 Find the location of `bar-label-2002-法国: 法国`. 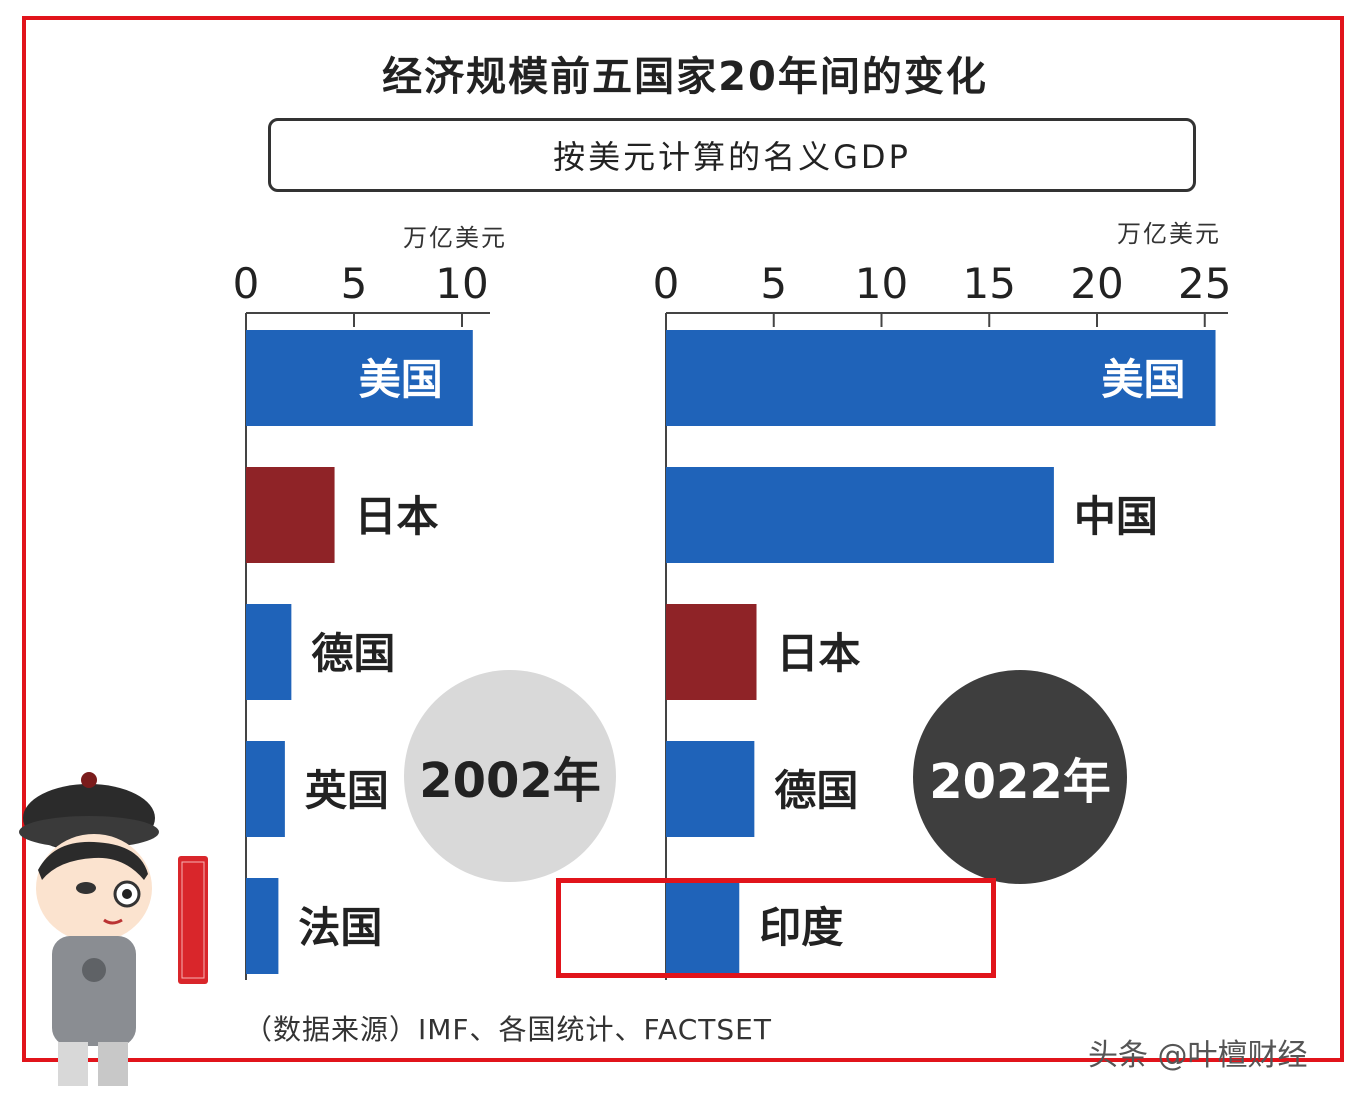

bar-label-2002-法国: 法国 is located at coordinates (340, 927).